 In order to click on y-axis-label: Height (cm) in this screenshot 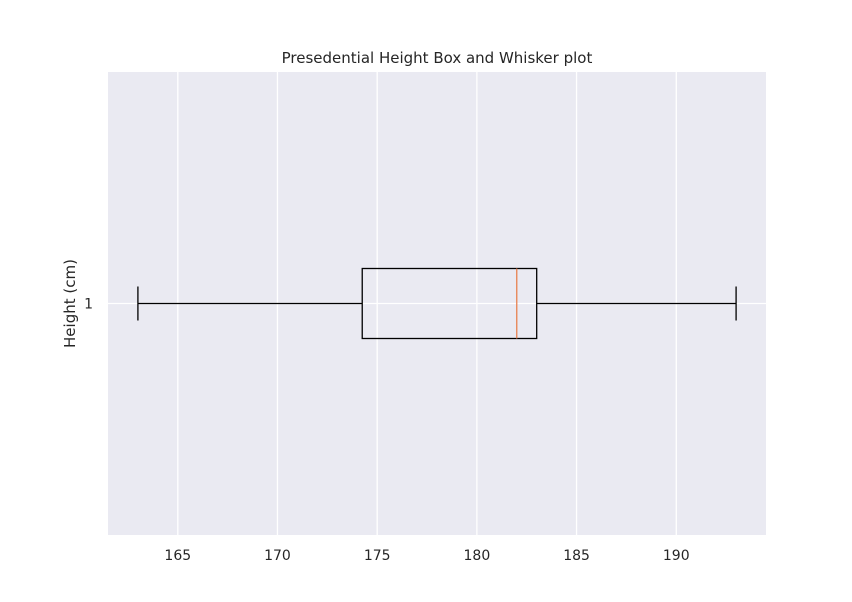, I will do `click(70, 303)`.